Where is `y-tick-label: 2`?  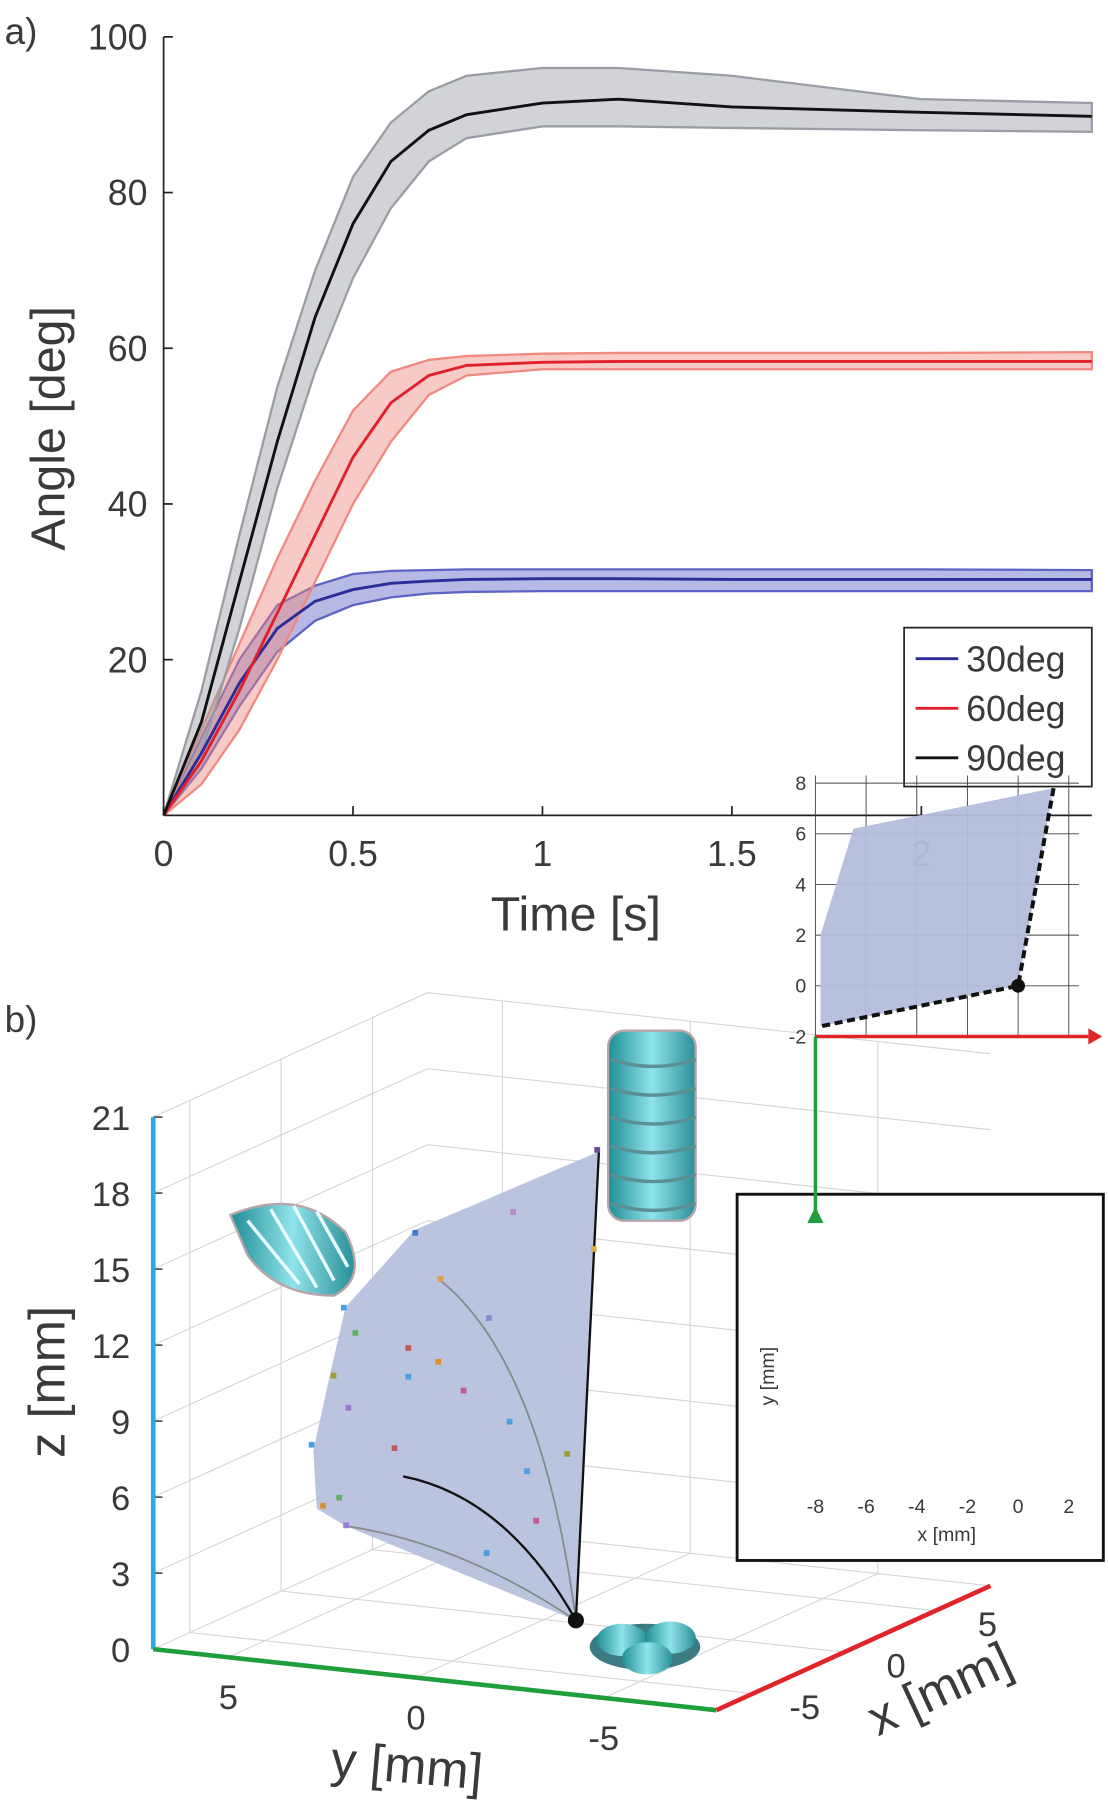
y-tick-label: 2 is located at coordinates (800, 936).